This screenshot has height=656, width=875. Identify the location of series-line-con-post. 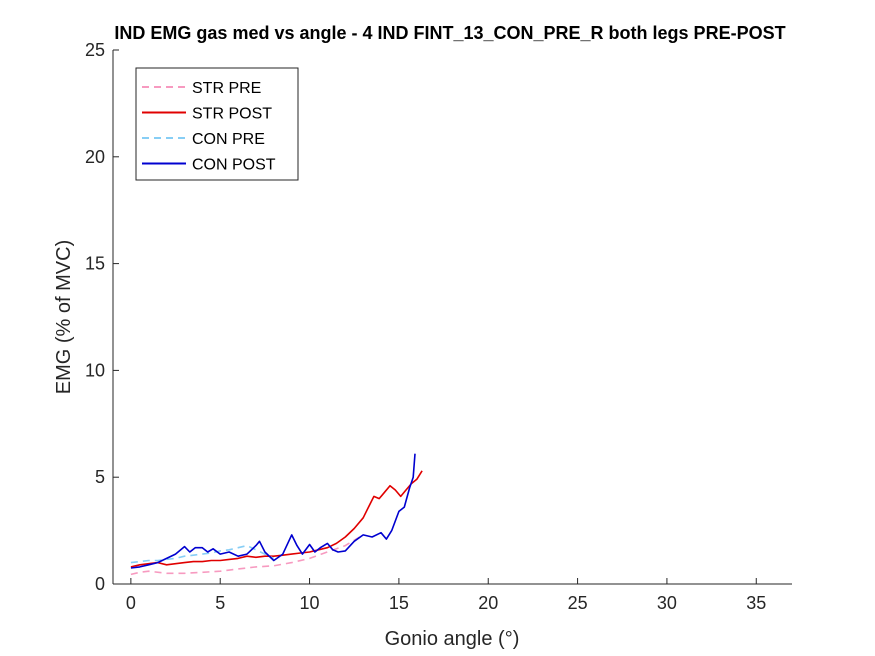
(273, 511).